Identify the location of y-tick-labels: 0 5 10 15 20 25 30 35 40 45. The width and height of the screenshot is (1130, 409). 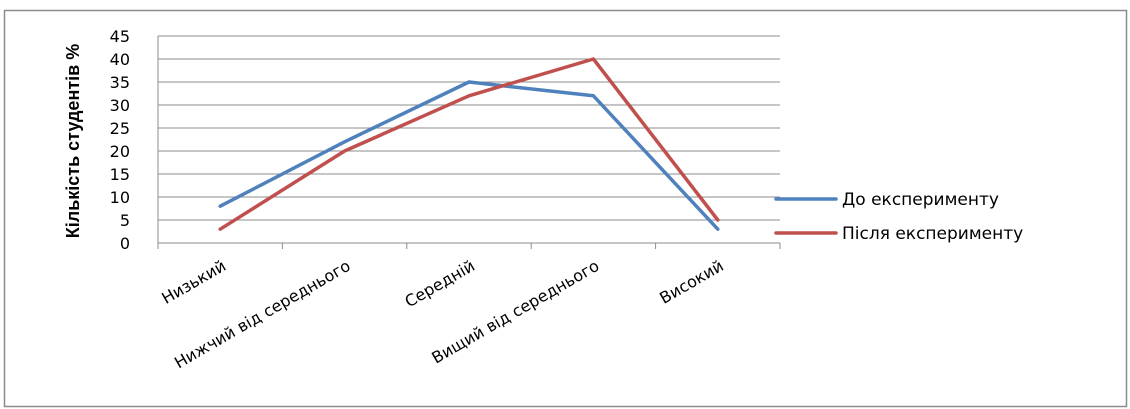
(120, 140).